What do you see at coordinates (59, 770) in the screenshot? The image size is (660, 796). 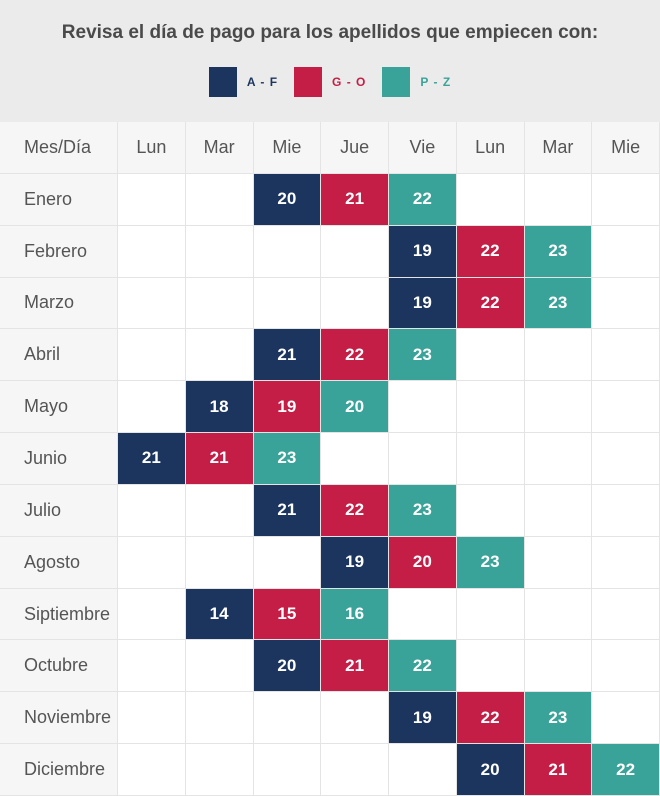 I see `month-label: Diciembre` at bounding box center [59, 770].